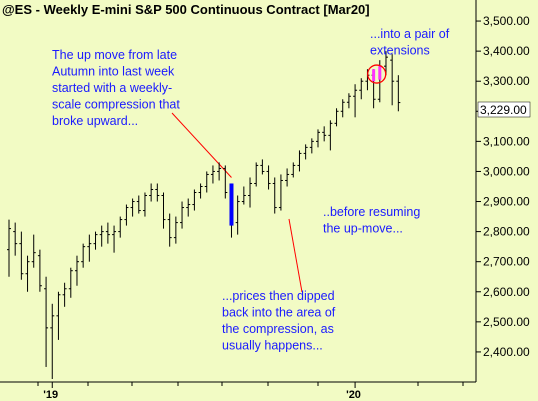 The width and height of the screenshot is (538, 401). What do you see at coordinates (506, 292) in the screenshot?
I see `y-tick-label: 2,600.00` at bounding box center [506, 292].